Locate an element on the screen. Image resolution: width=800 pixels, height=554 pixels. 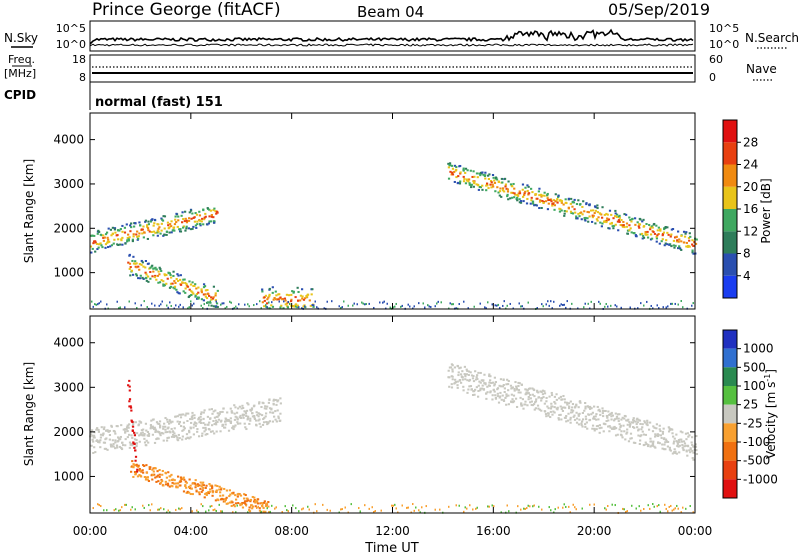
nave-tick-top: 60 is located at coordinates (716, 59).